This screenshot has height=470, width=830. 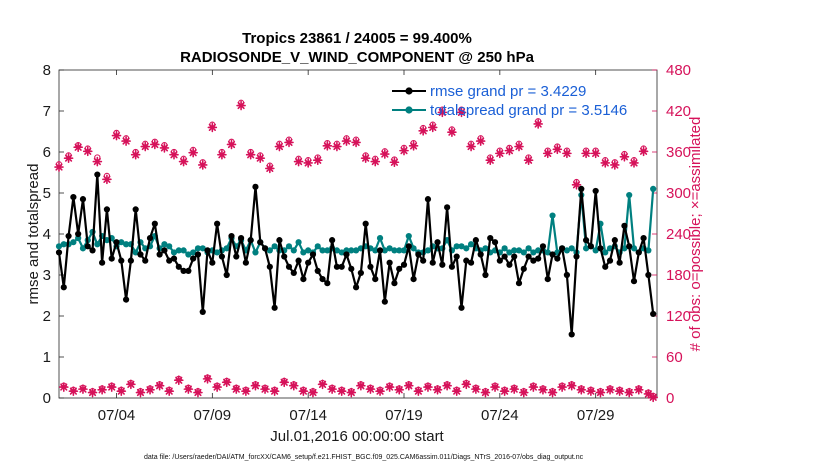 What do you see at coordinates (678, 316) in the screenshot?
I see `right-y-tick-label: 120` at bounding box center [678, 316].